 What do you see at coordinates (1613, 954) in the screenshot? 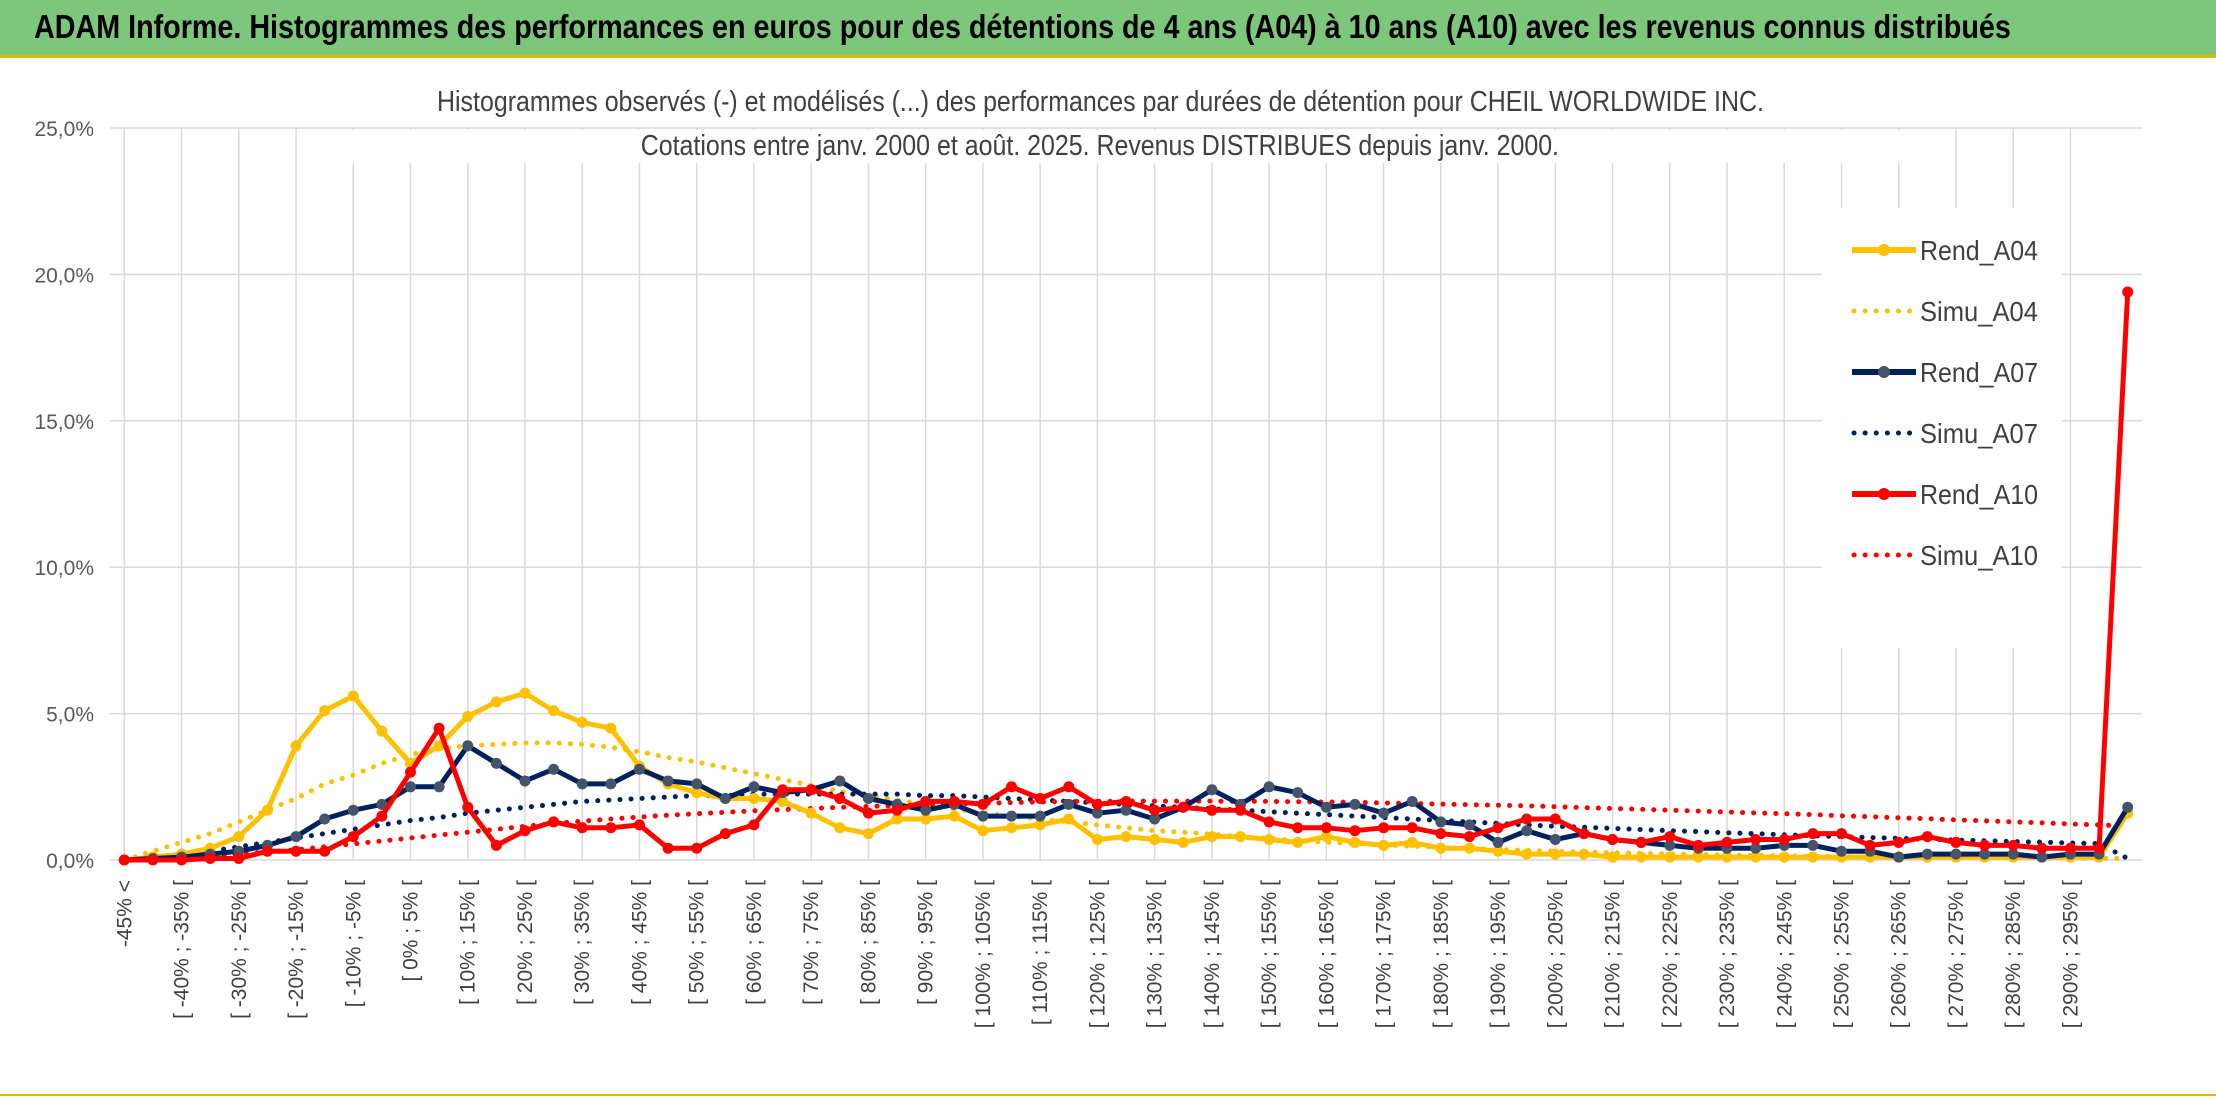
I see `x-tick-label: [ 210% ; 215% [` at bounding box center [1613, 954].